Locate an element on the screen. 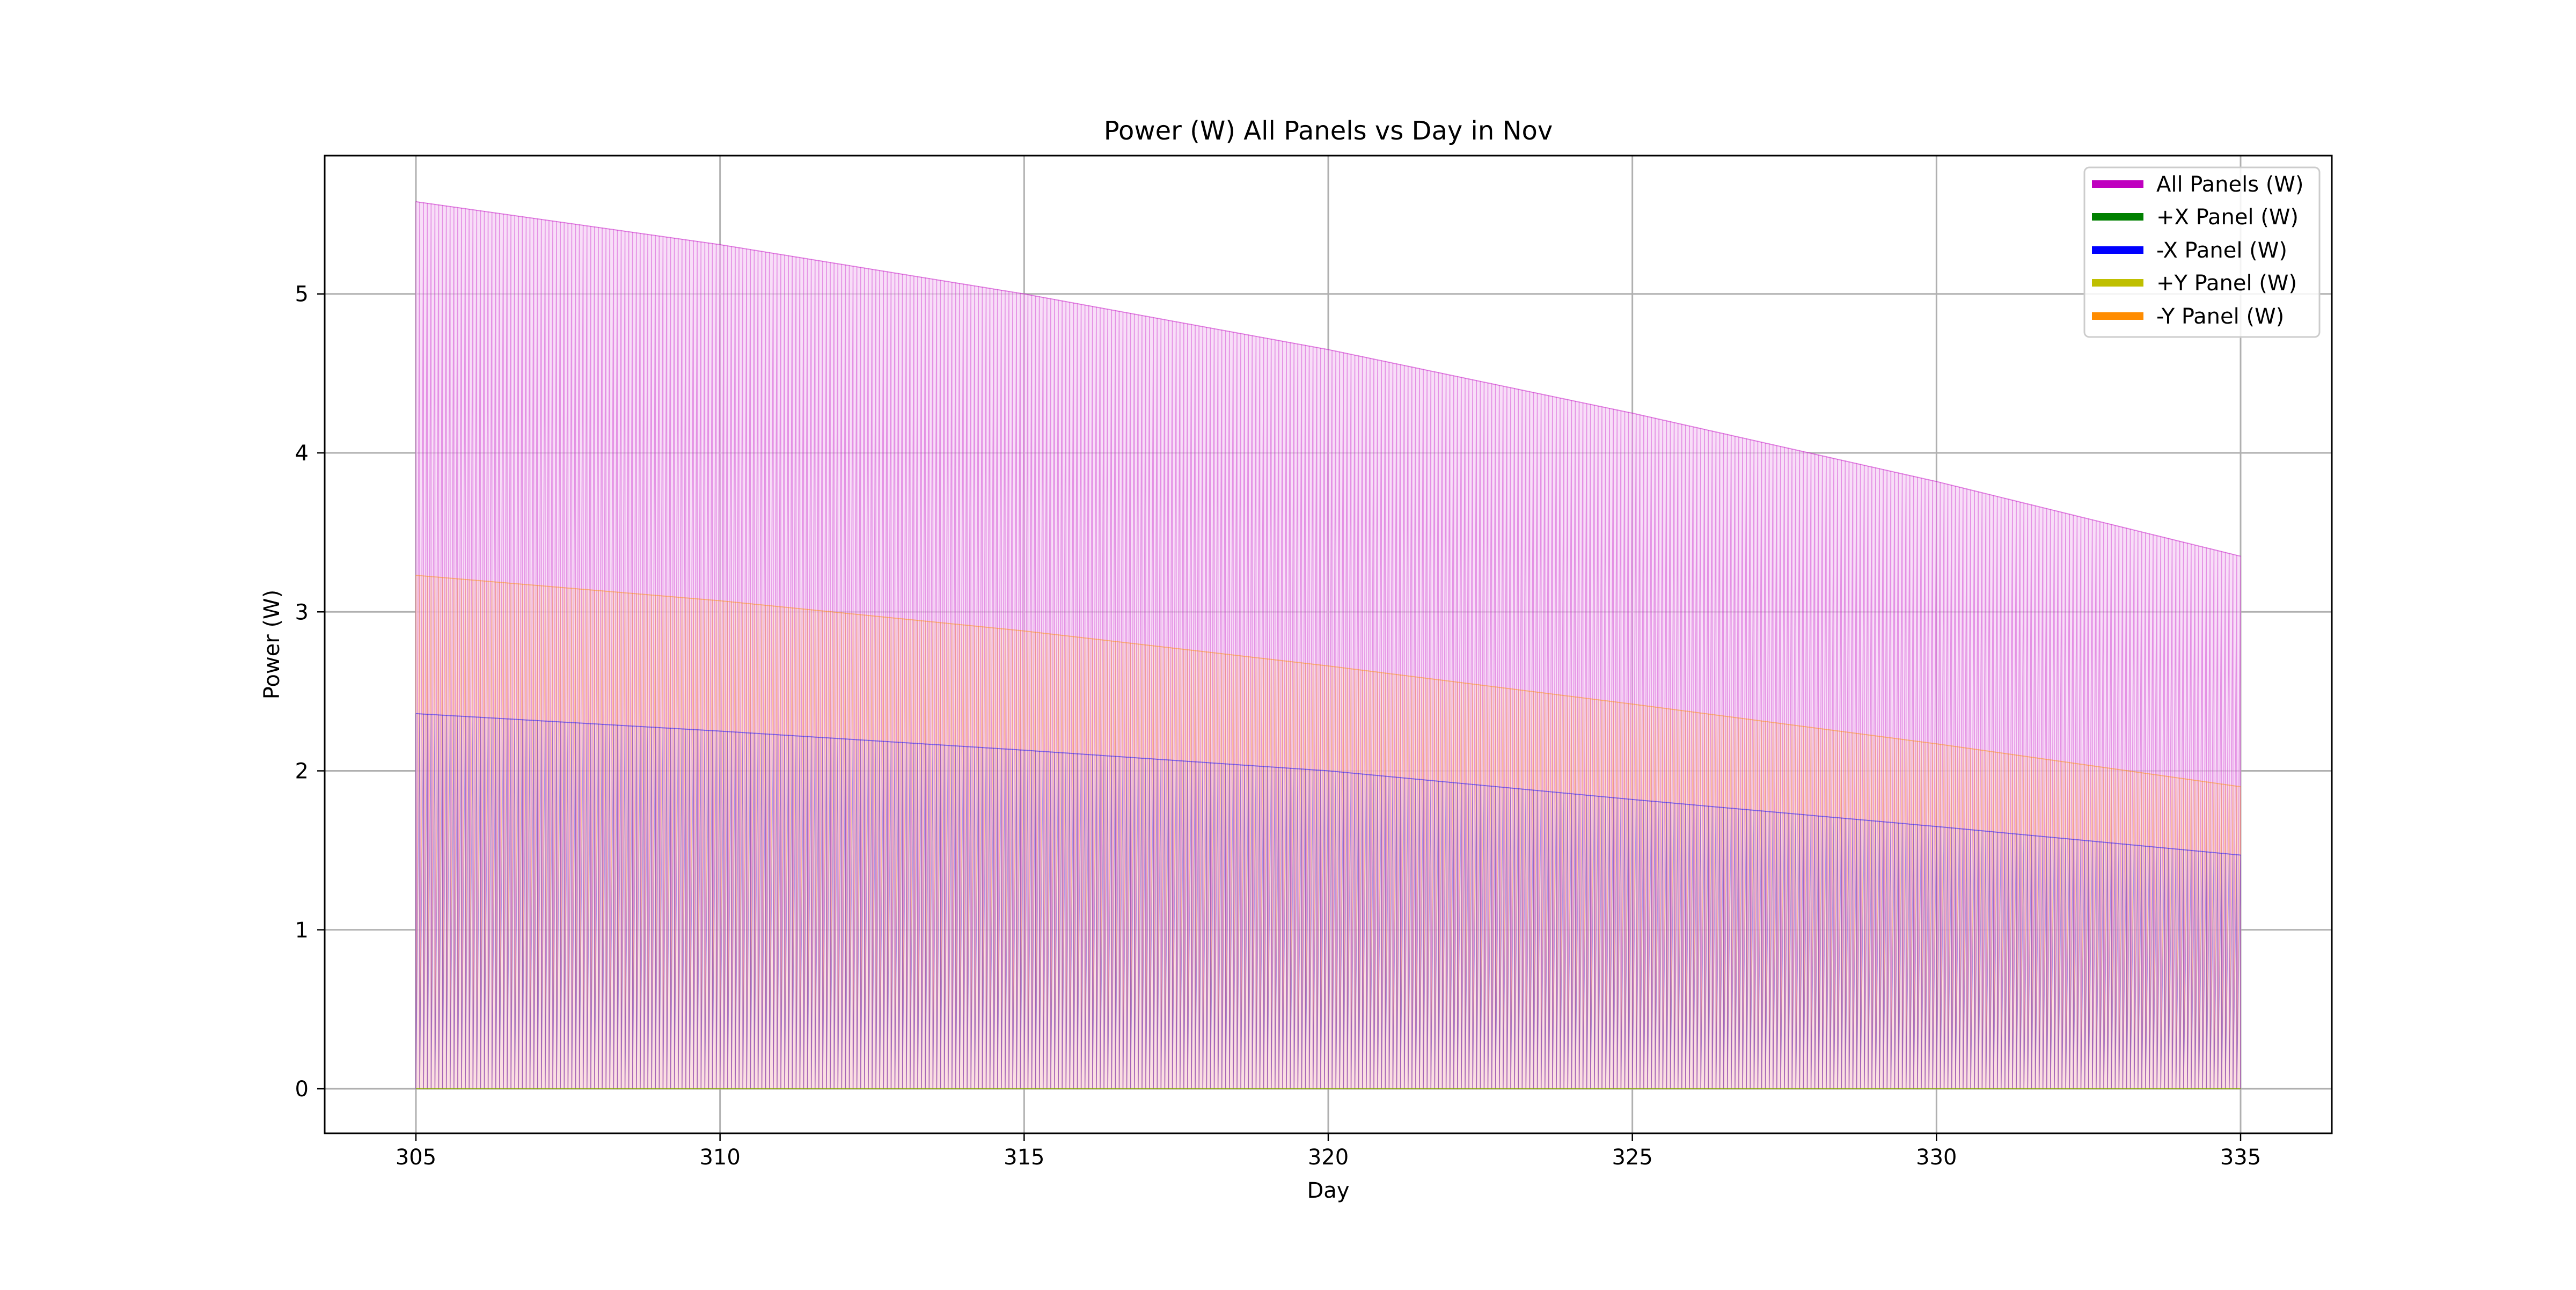 This screenshot has height=1290, width=2576. legend-label-all-panels: All Panels (W) is located at coordinates (2230, 184).